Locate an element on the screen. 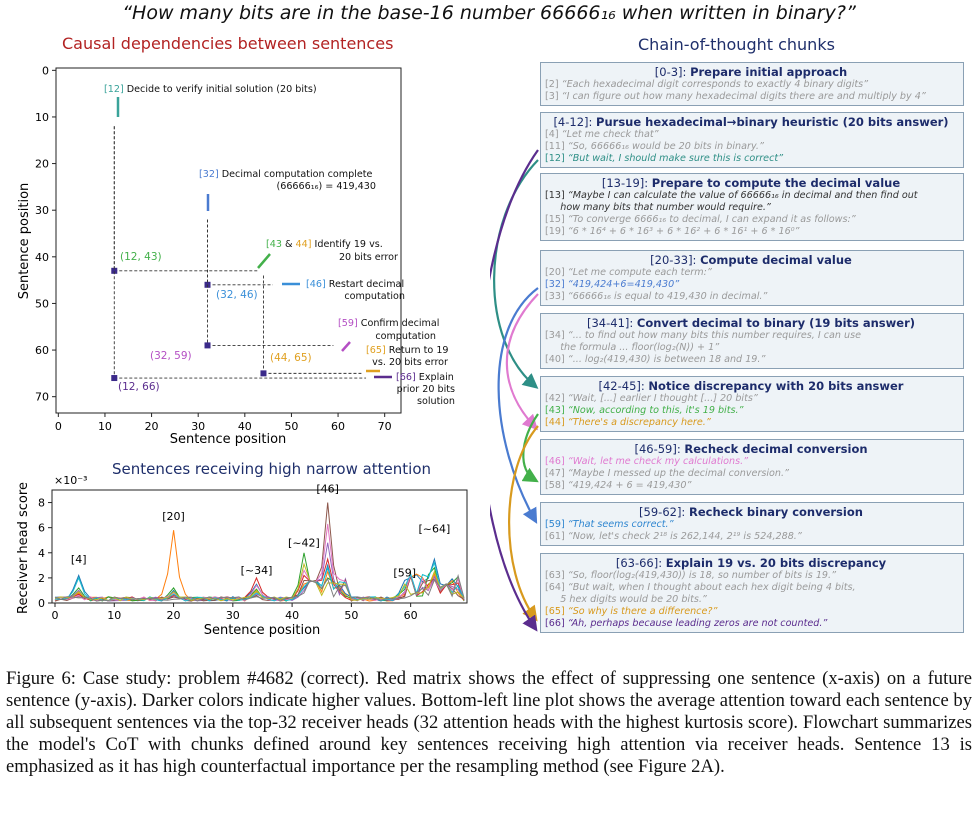 This screenshot has height=828, width=978. matrix-ytick-label: 40 is located at coordinates (42, 257).